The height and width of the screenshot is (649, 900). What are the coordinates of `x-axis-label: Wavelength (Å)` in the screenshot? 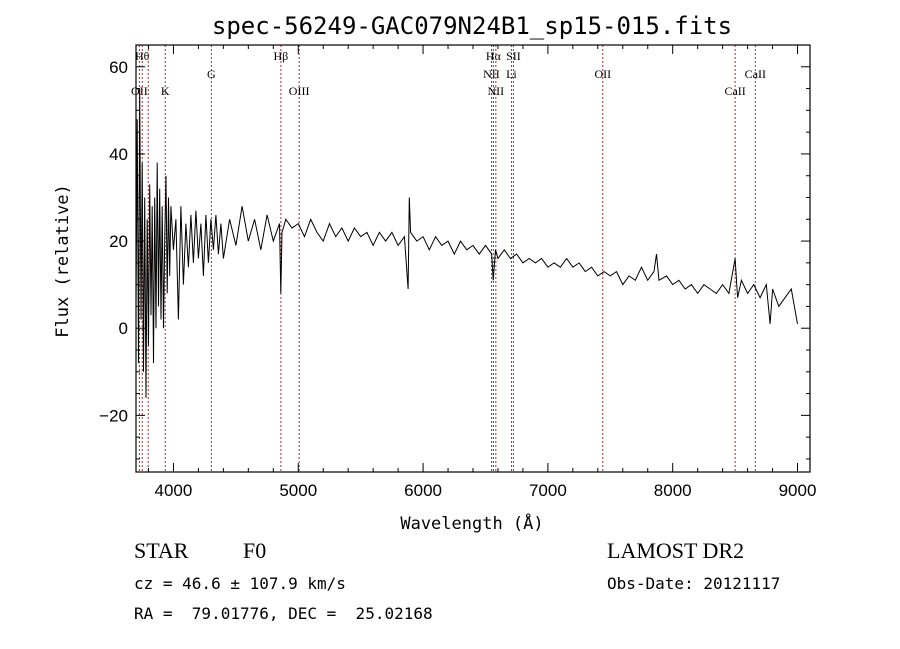 It's located at (471, 523).